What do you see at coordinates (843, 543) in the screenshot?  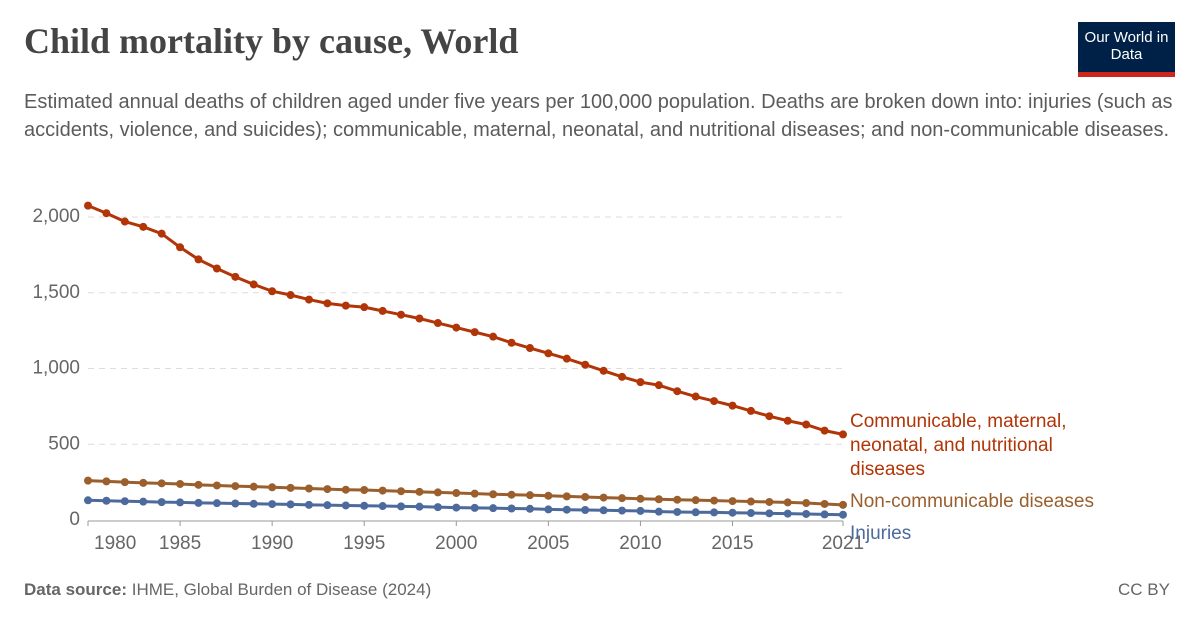 I see `x-tick-label: 2021` at bounding box center [843, 543].